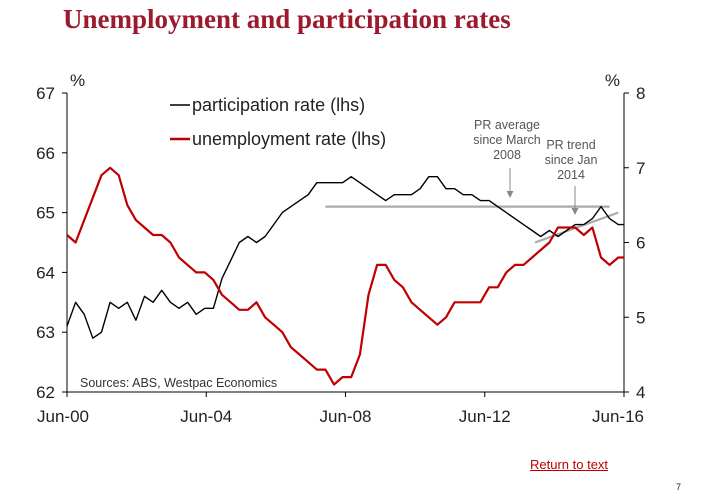 The height and width of the screenshot is (494, 721). I want to click on right-axis-unit: %, so click(612, 80).